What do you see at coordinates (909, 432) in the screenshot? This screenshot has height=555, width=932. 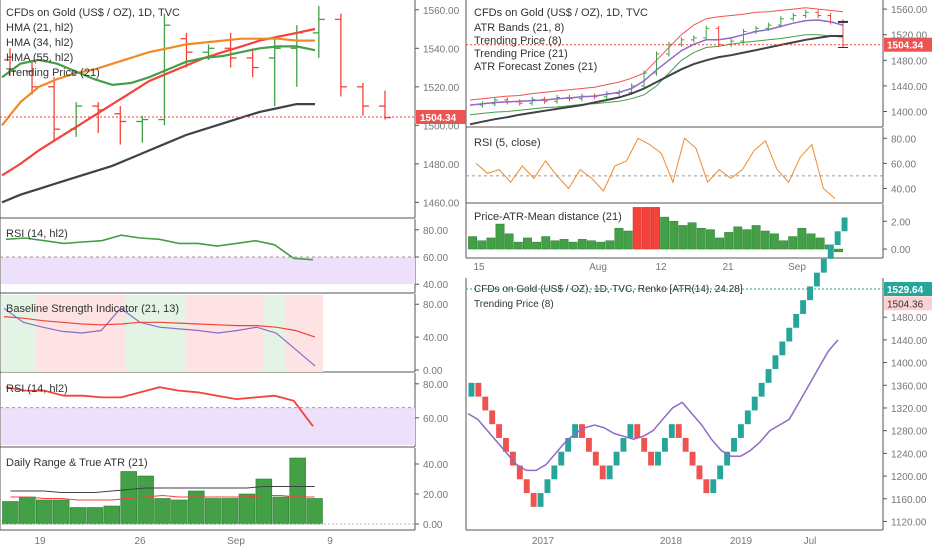 I see `y-tick-label: 1280.00` at bounding box center [909, 432].